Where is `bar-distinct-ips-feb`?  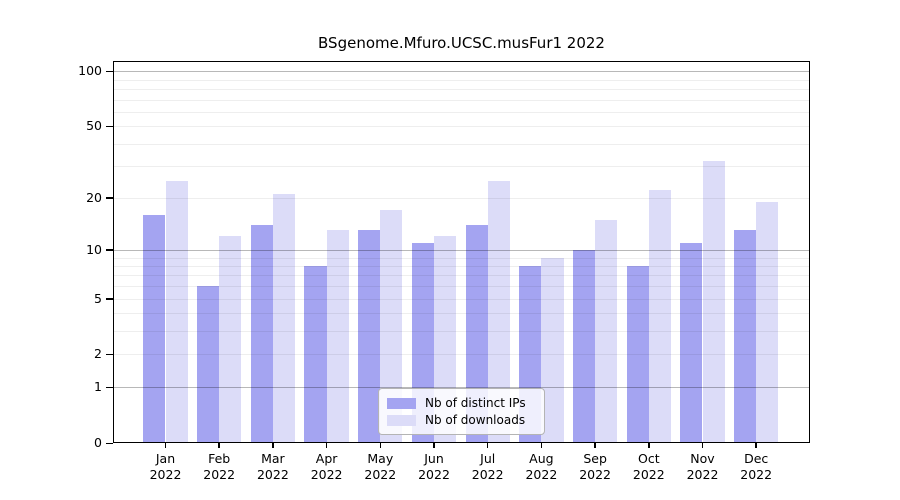
bar-distinct-ips-feb is located at coordinates (208, 364).